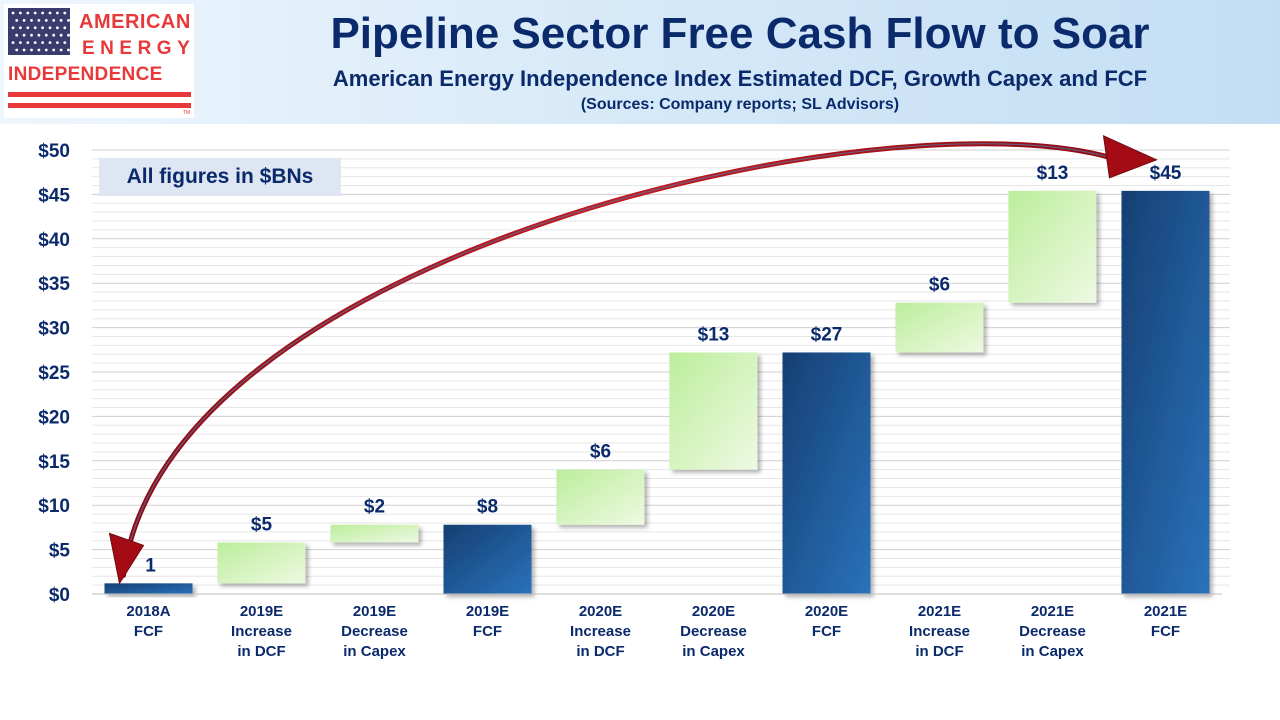 This screenshot has height=720, width=1280. I want to click on x-tick-label: 2019E Decrease in Capex, so click(374, 631).